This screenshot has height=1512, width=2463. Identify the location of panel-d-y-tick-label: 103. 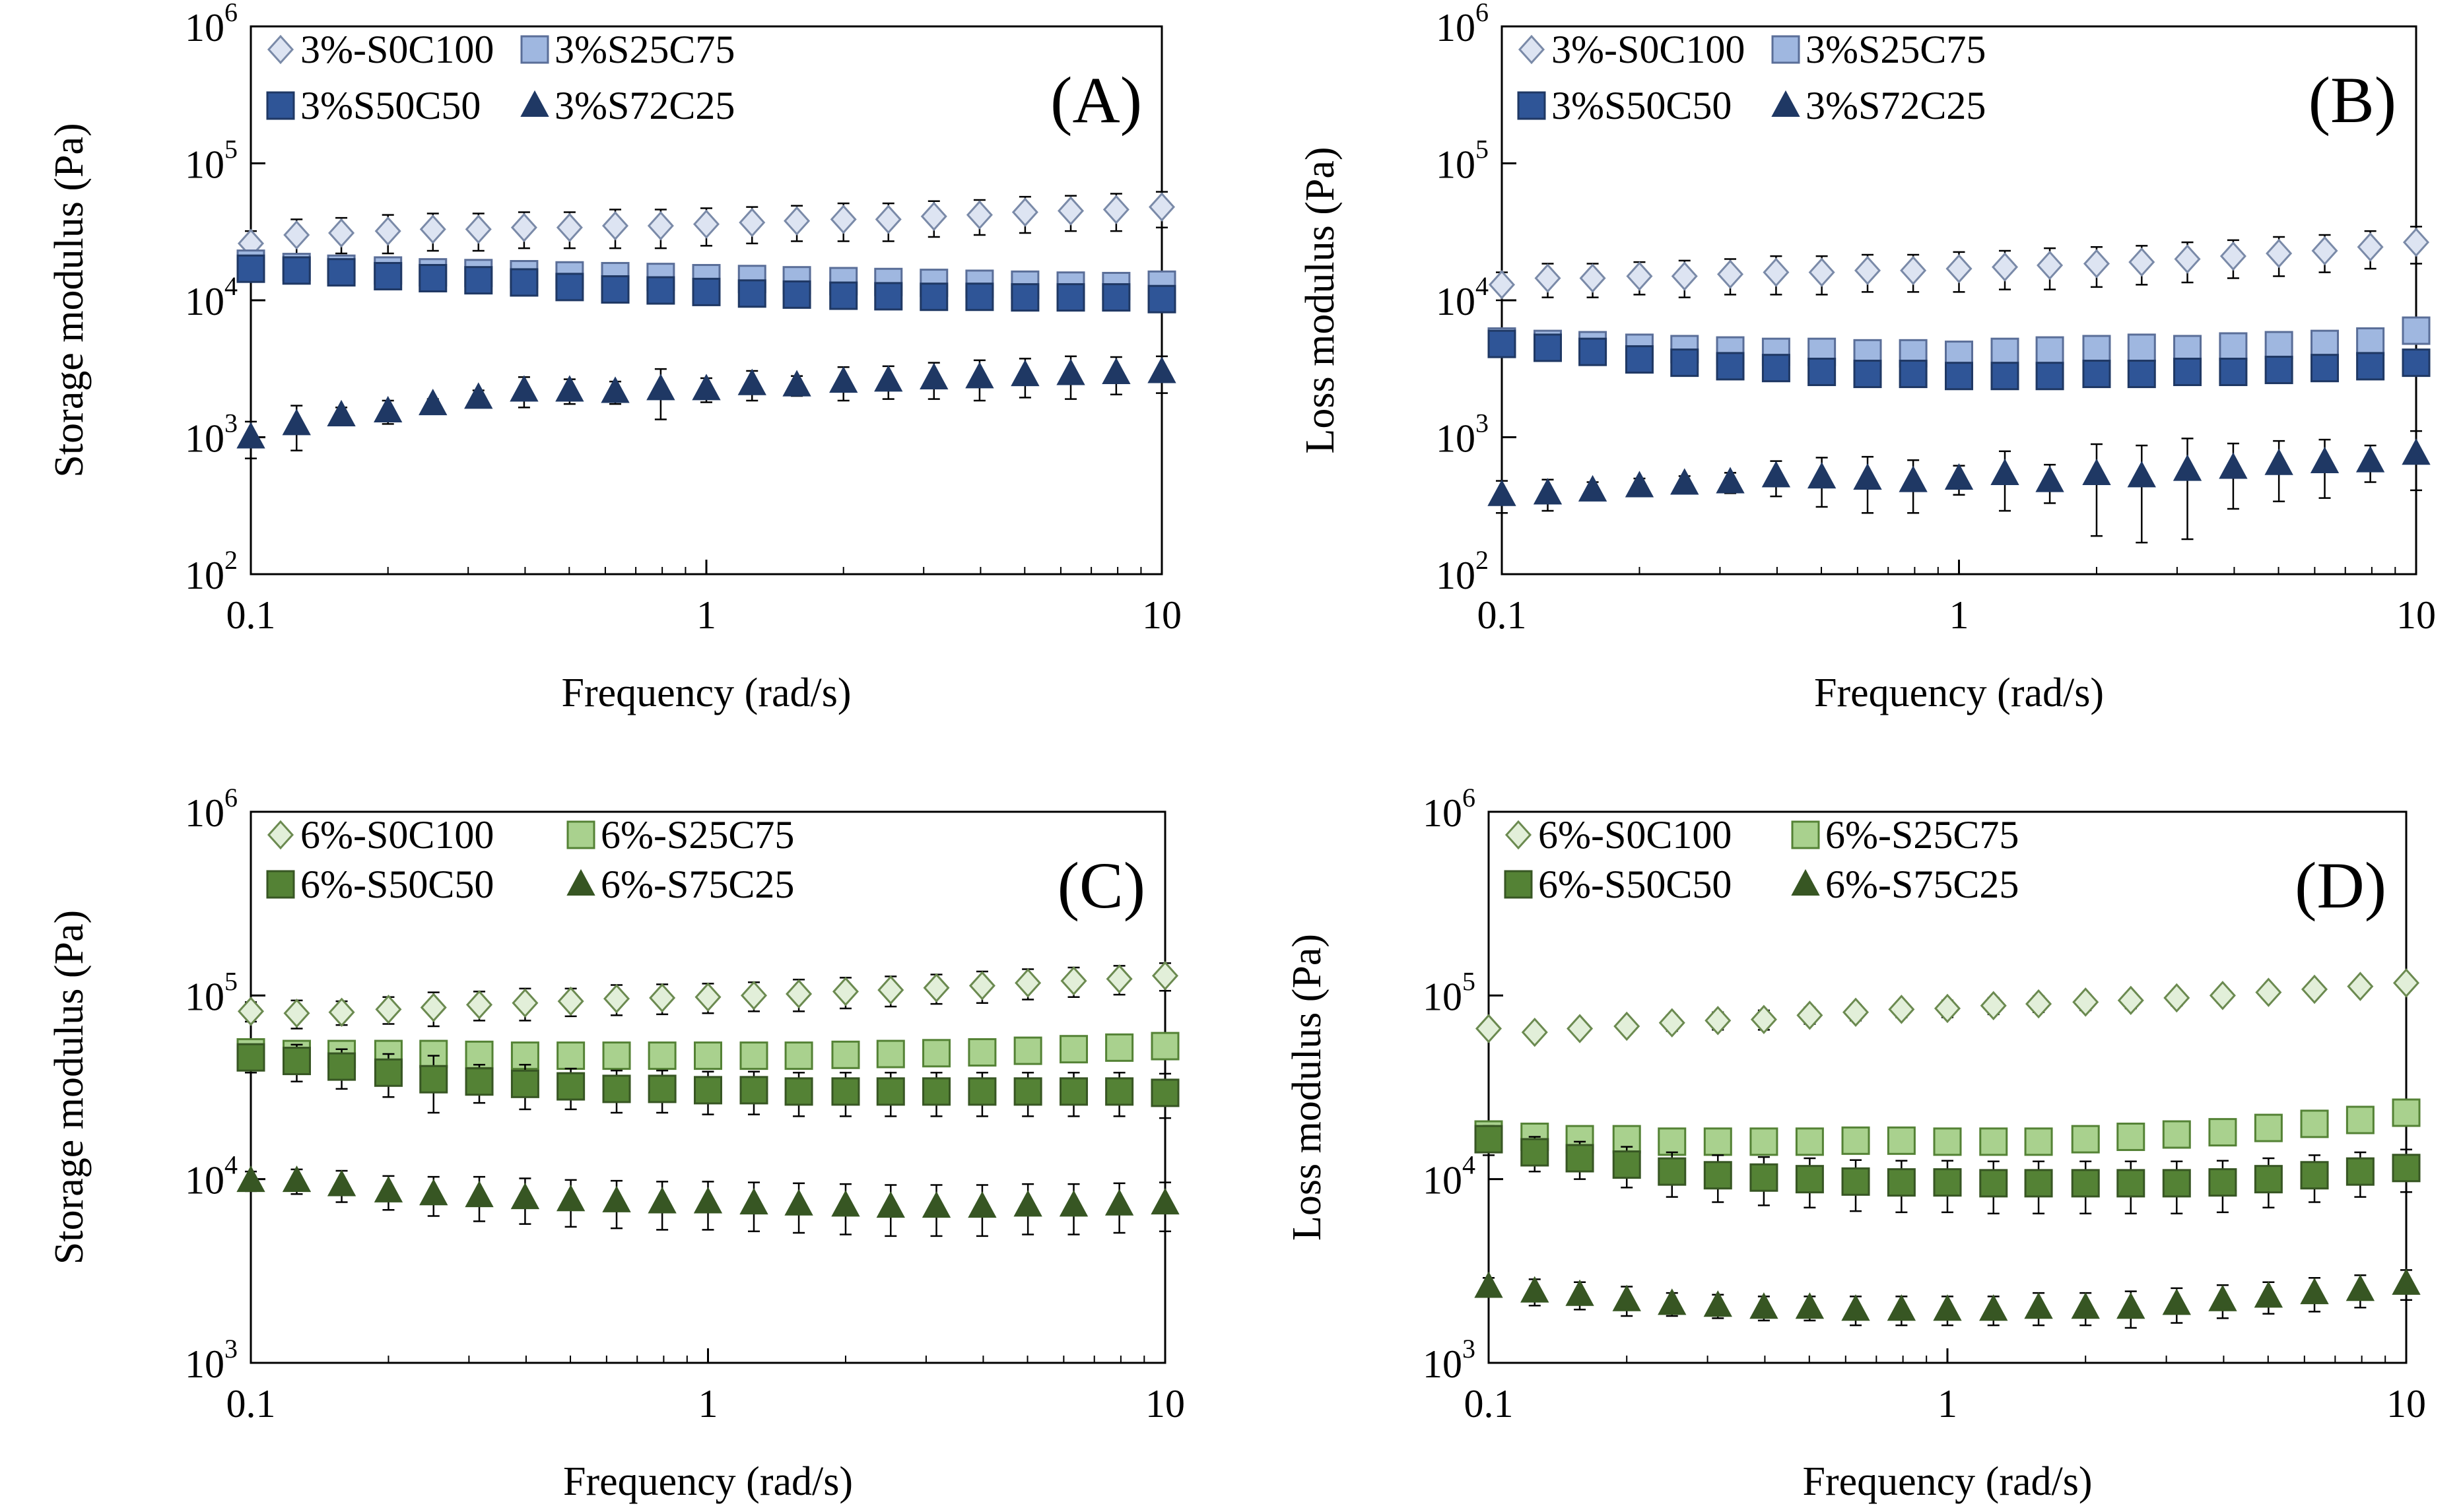
(1449, 1360).